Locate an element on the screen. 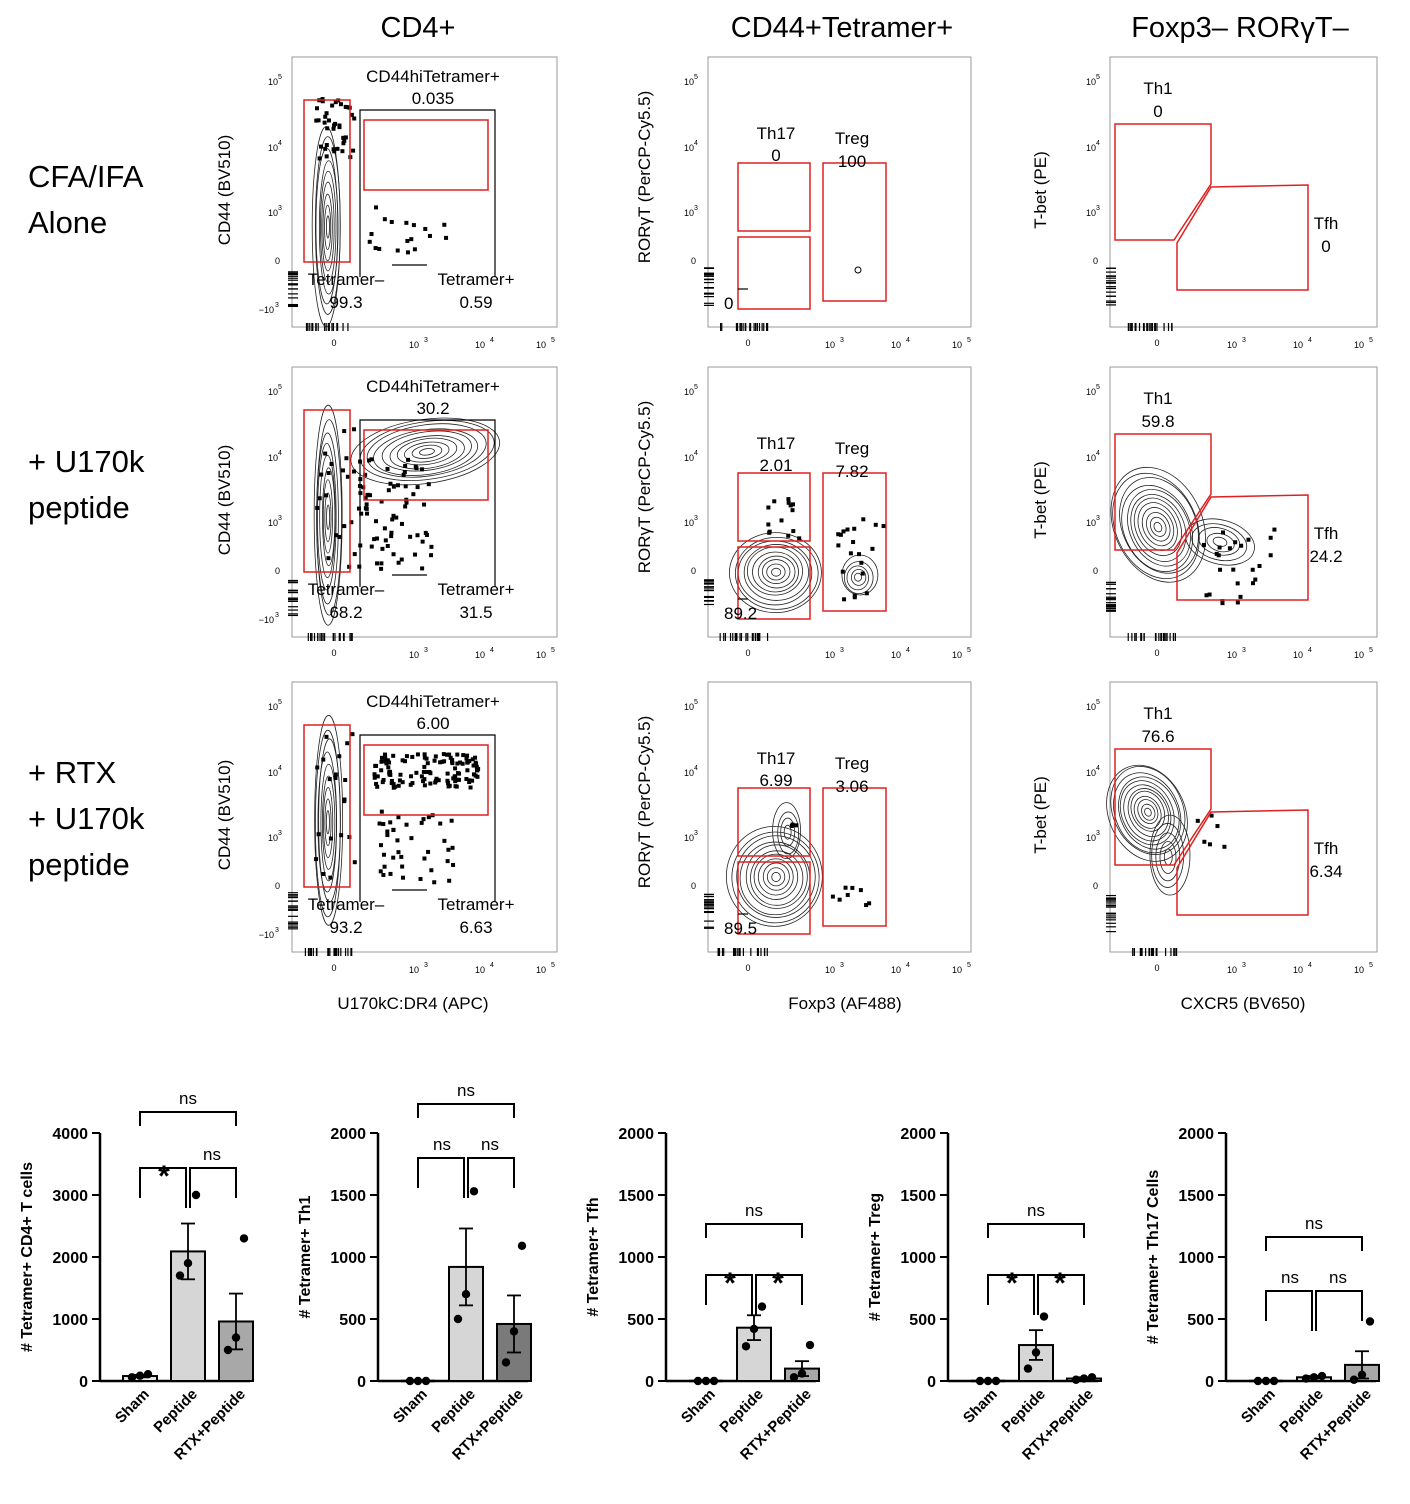 The image size is (1410, 1504). y-tick-label: 500 is located at coordinates (352, 1320).